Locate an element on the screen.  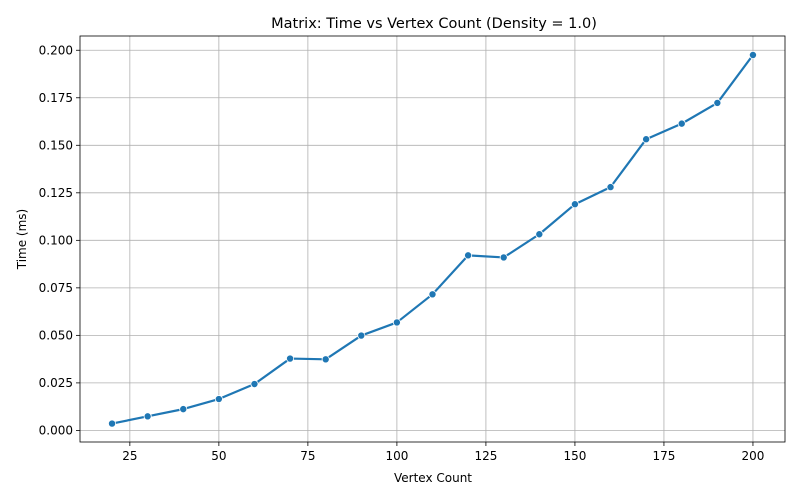
y-tick-label: 0.025 is located at coordinates (56, 383).